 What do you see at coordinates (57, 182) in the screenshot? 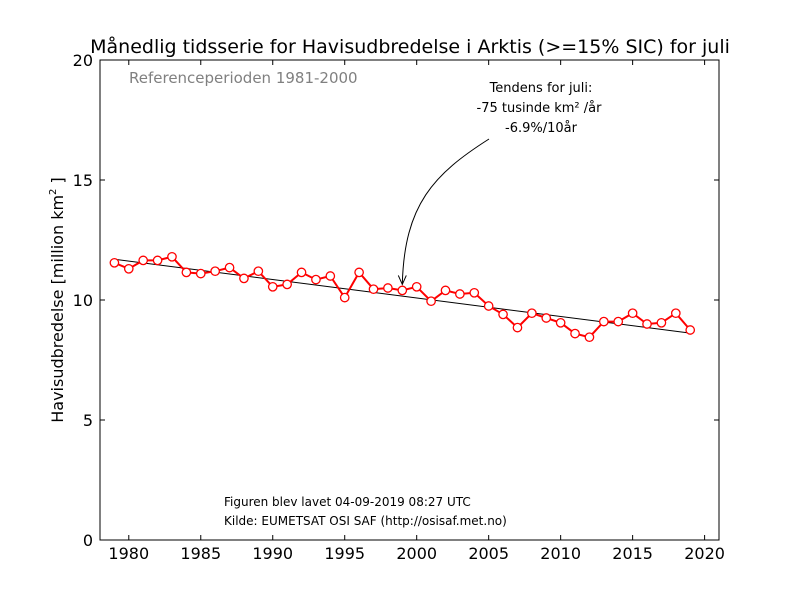
I see `y-axis-label-close: ]` at bounding box center [57, 182].